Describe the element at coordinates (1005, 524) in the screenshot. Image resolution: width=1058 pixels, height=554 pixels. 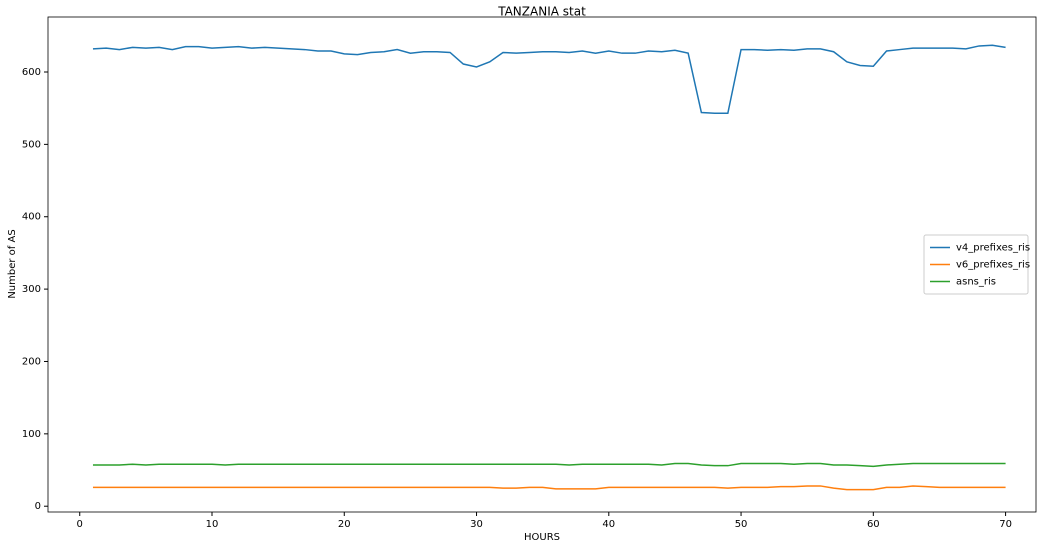
I see `x-tick-label: 70` at that location.